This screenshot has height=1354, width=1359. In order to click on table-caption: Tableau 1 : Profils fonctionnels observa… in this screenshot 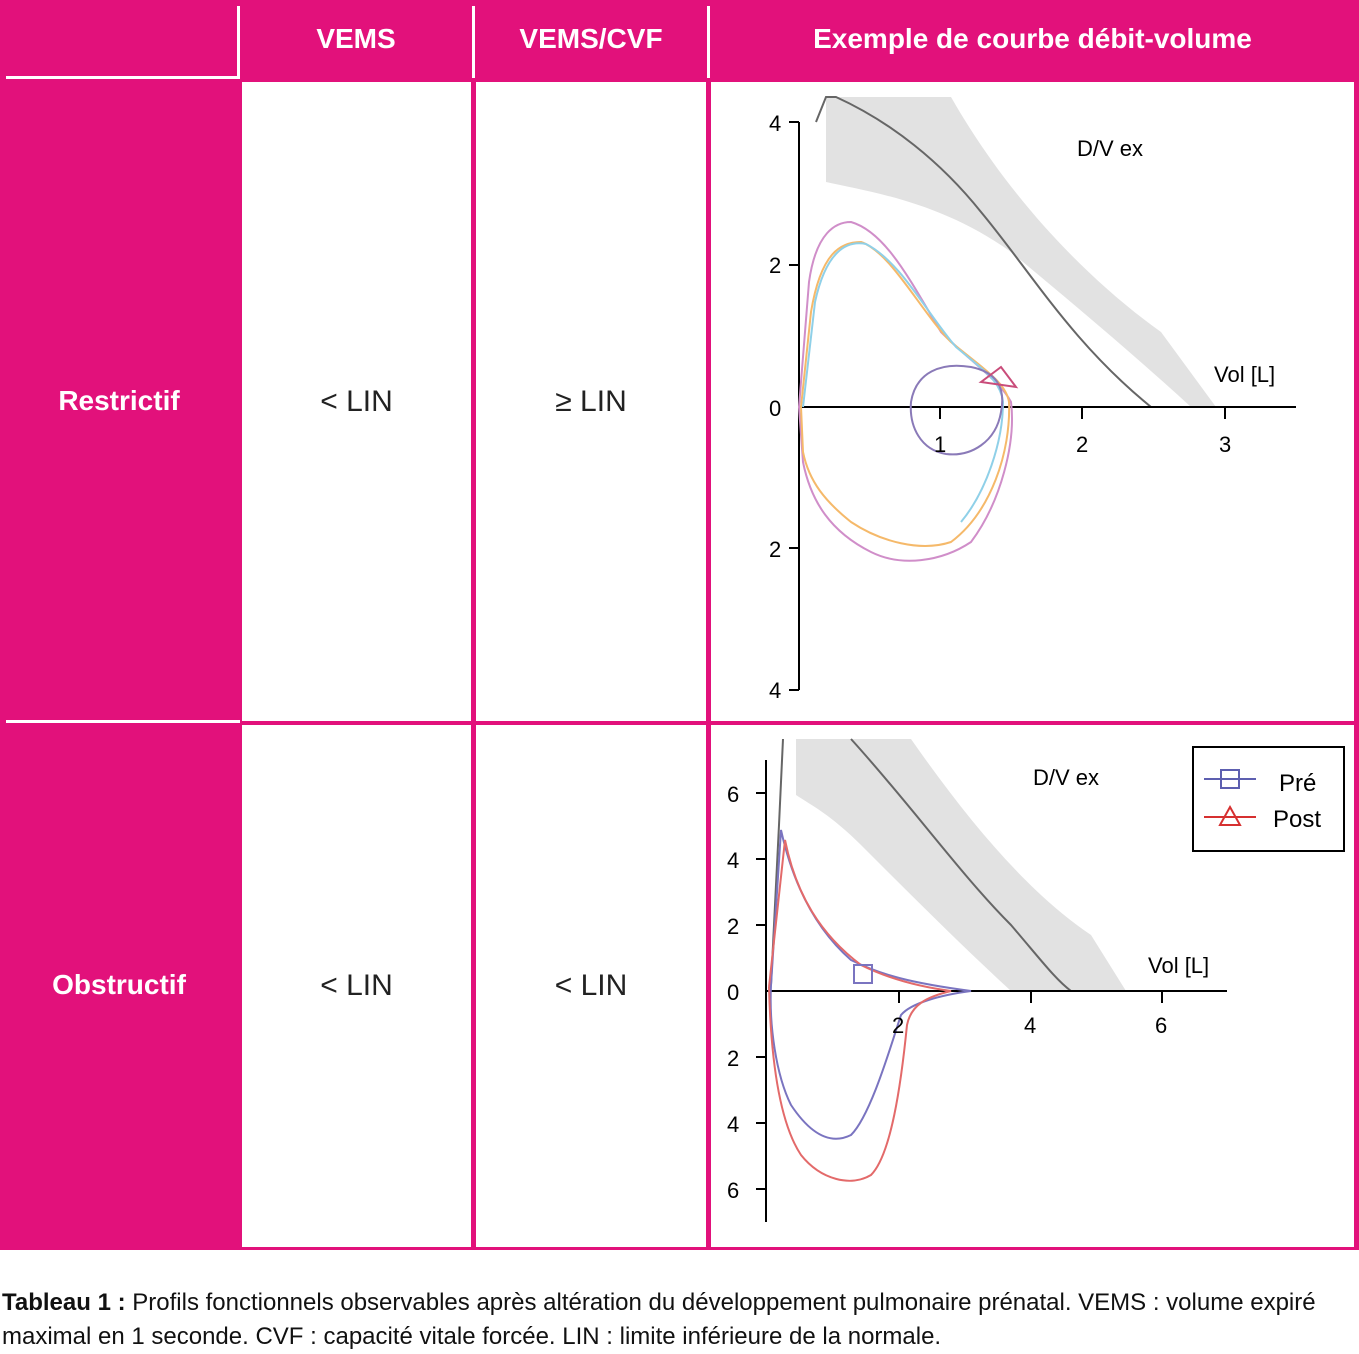, I will do `click(680, 1320)`.